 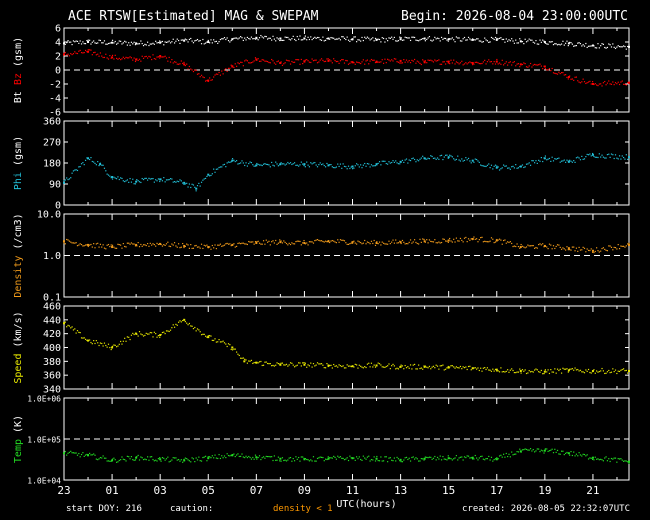 What do you see at coordinates (58, 206) in the screenshot?
I see `y-tick-label: 0` at bounding box center [58, 206].